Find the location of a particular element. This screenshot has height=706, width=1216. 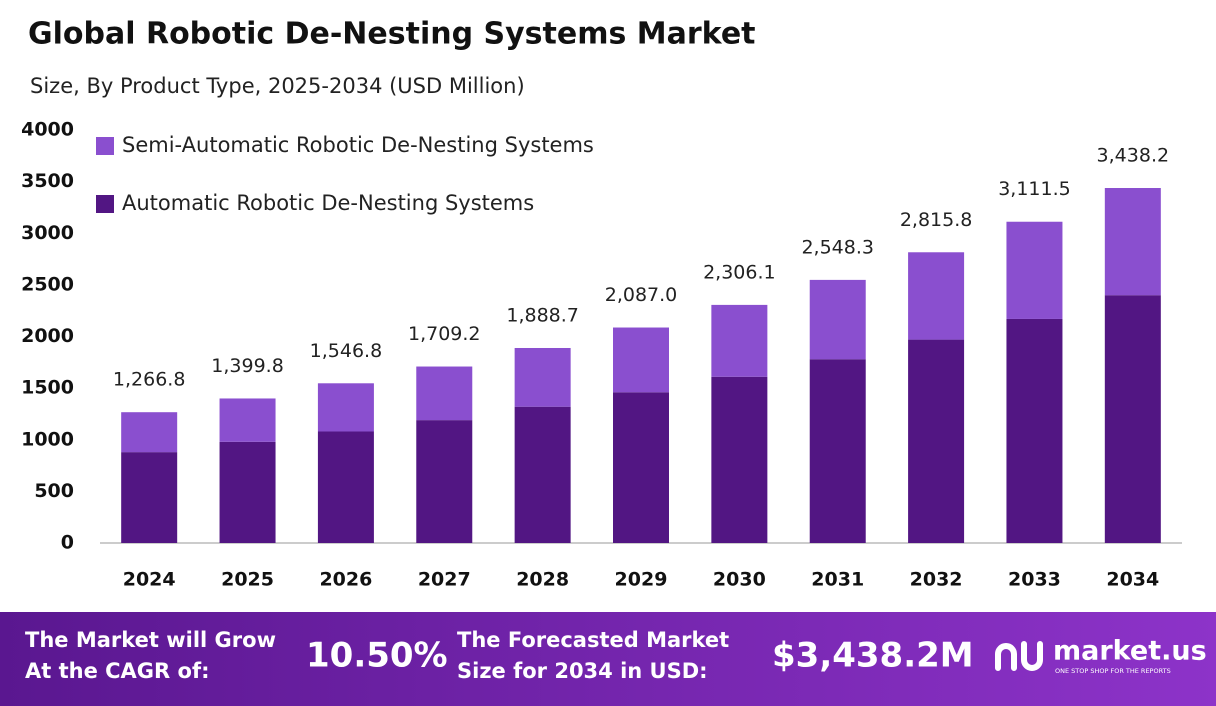

total-label: 2,306.1 is located at coordinates (739, 272).